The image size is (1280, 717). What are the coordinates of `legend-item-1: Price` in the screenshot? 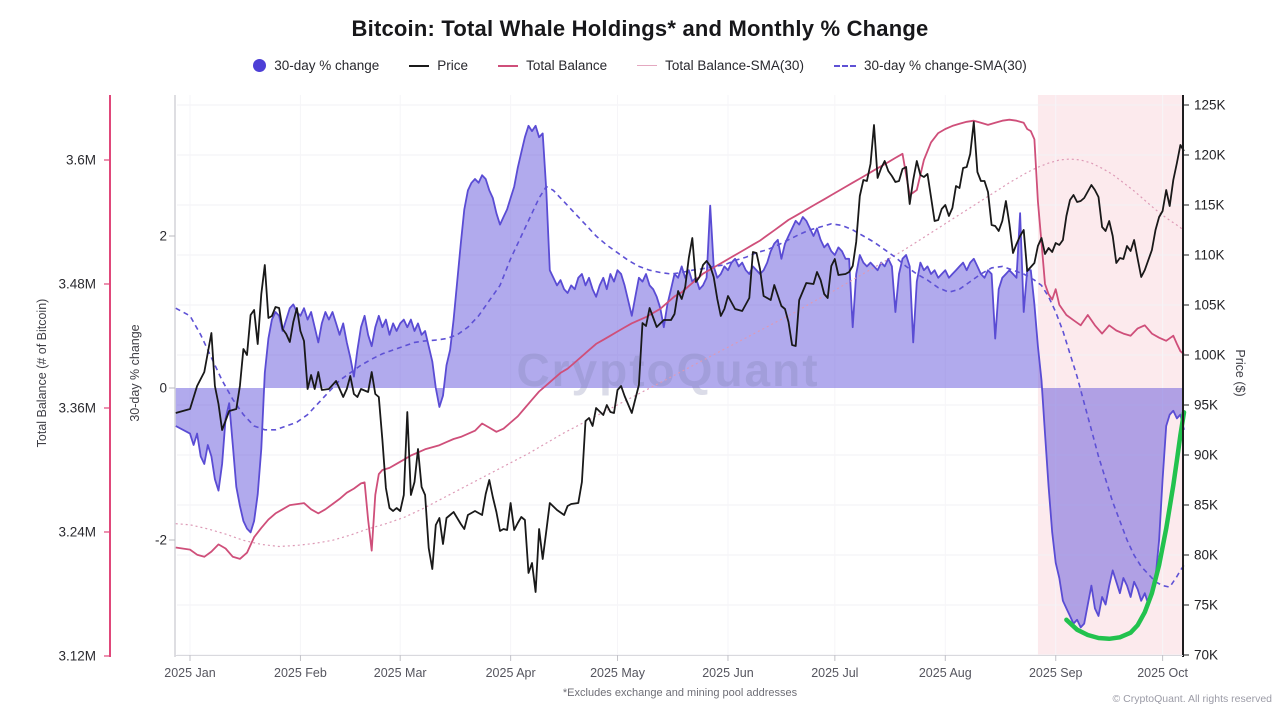 It's located at (438, 65).